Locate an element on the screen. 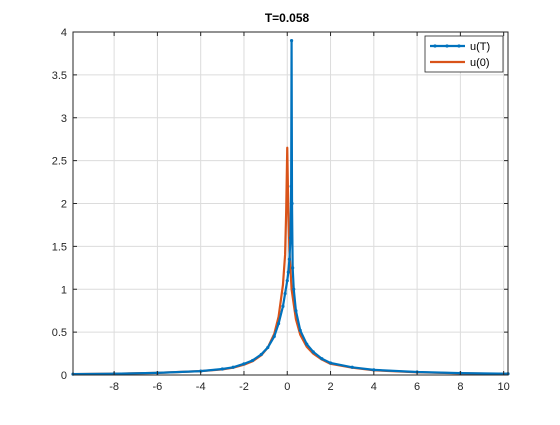 The image size is (560, 425). chart-title: T=0.058 is located at coordinates (287, 18).